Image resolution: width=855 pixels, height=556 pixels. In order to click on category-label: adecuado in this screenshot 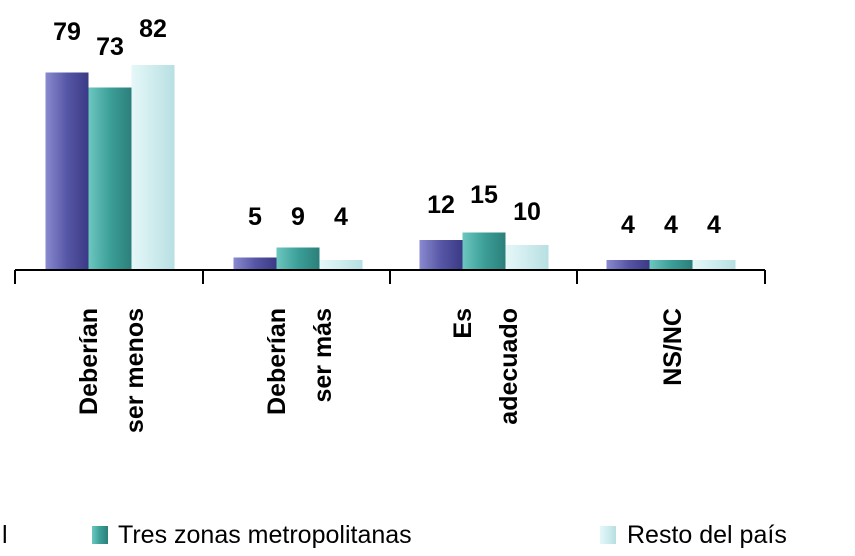, I will do `click(509, 366)`.